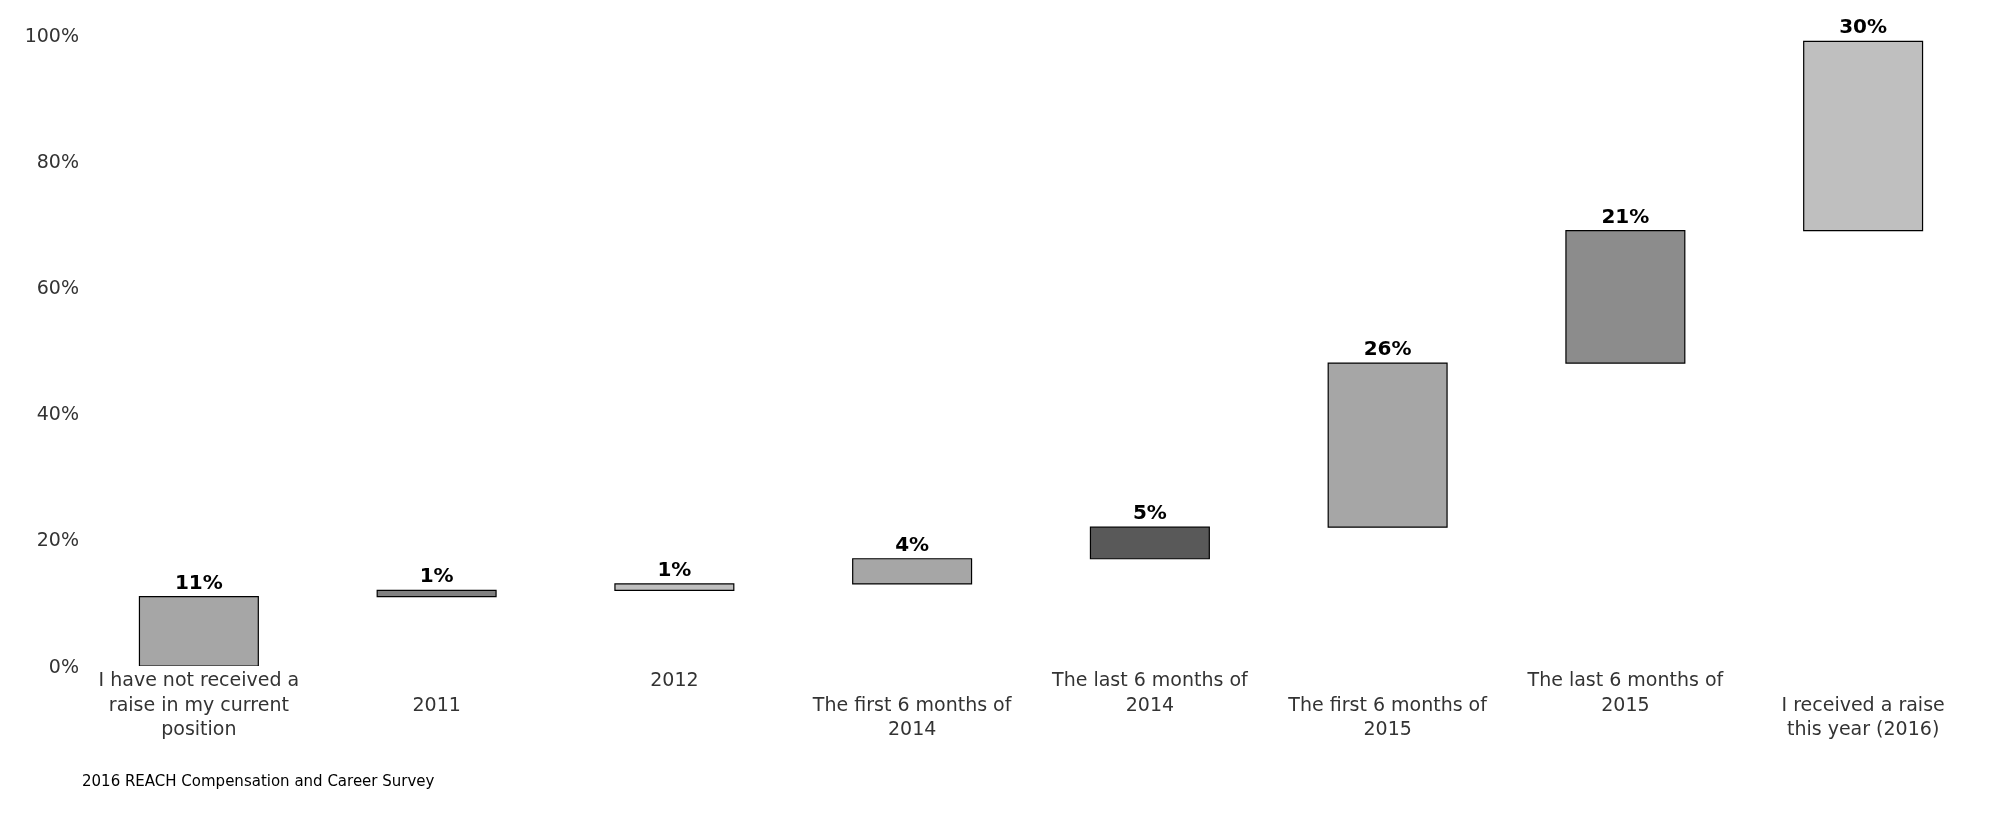 Image resolution: width=1992 pixels, height=826 pixels. Describe the element at coordinates (51, 34) in the screenshot. I see `y-tick-label: 100%` at that location.